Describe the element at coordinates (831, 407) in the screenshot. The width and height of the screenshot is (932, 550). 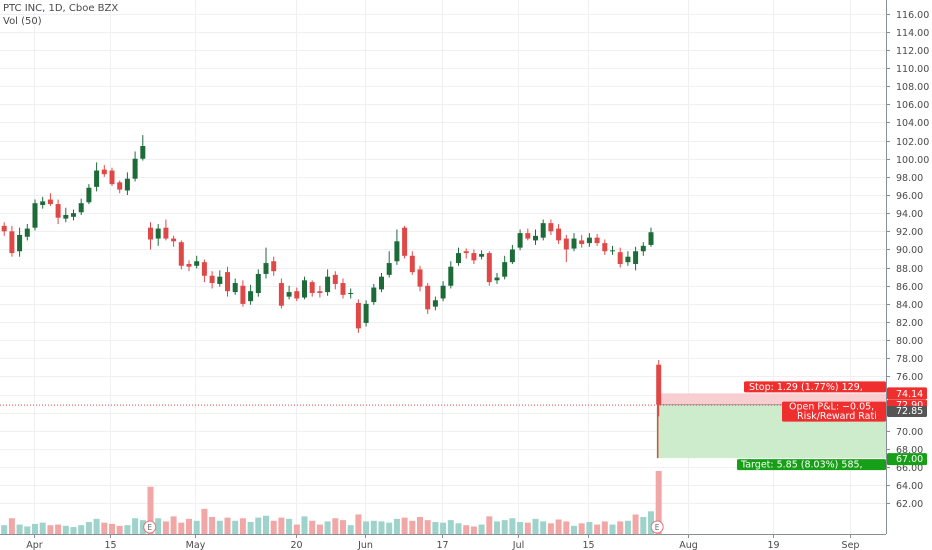
I see `open-pnl-text: Open P&L: −0.05,` at that location.